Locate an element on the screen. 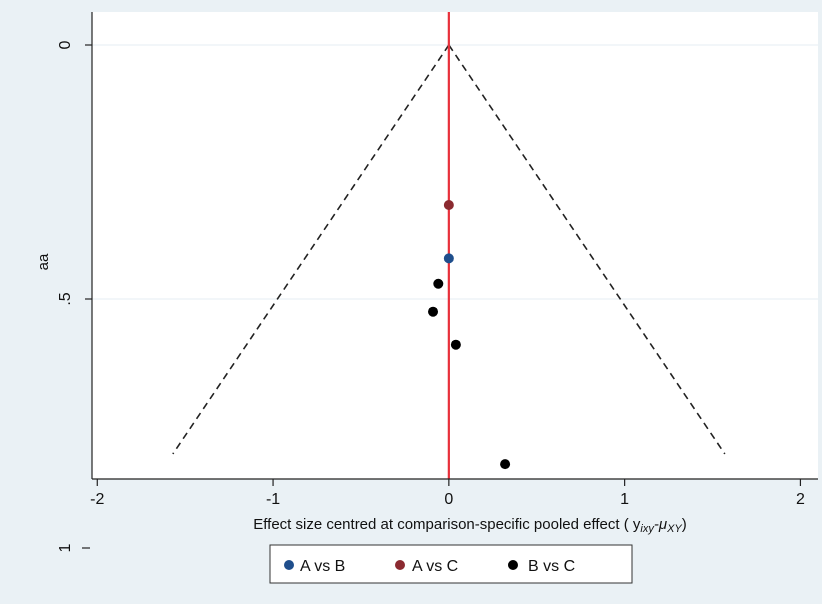  y-extra-tick: 1 is located at coordinates (73, 547).